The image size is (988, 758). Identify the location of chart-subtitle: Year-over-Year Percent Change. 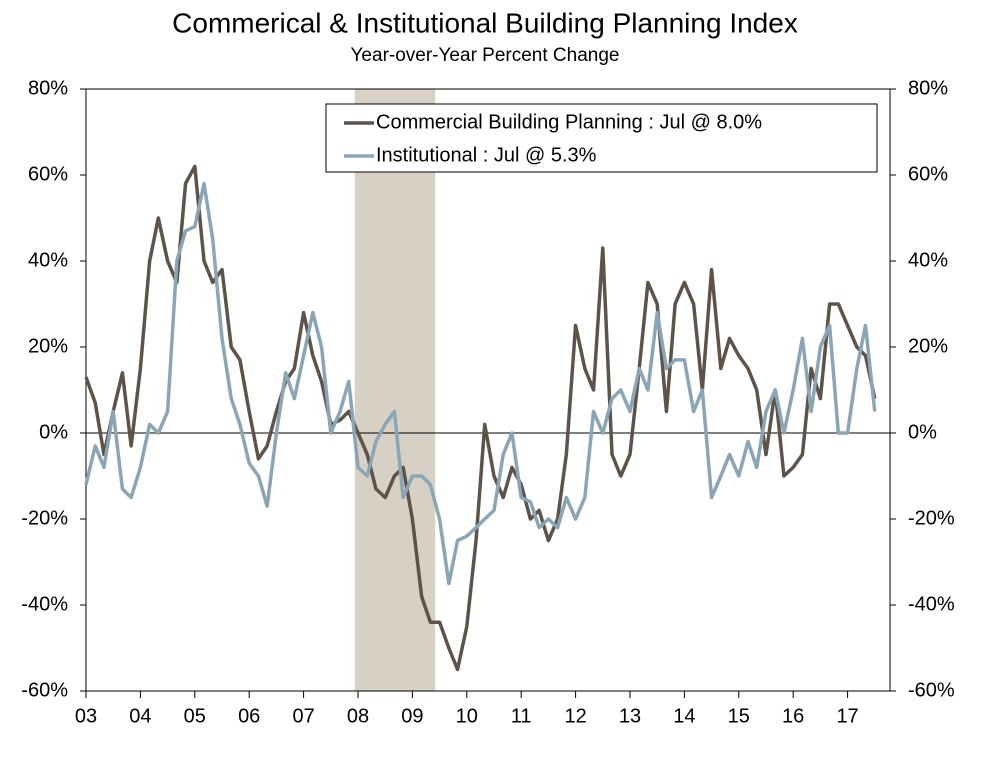
(485, 55).